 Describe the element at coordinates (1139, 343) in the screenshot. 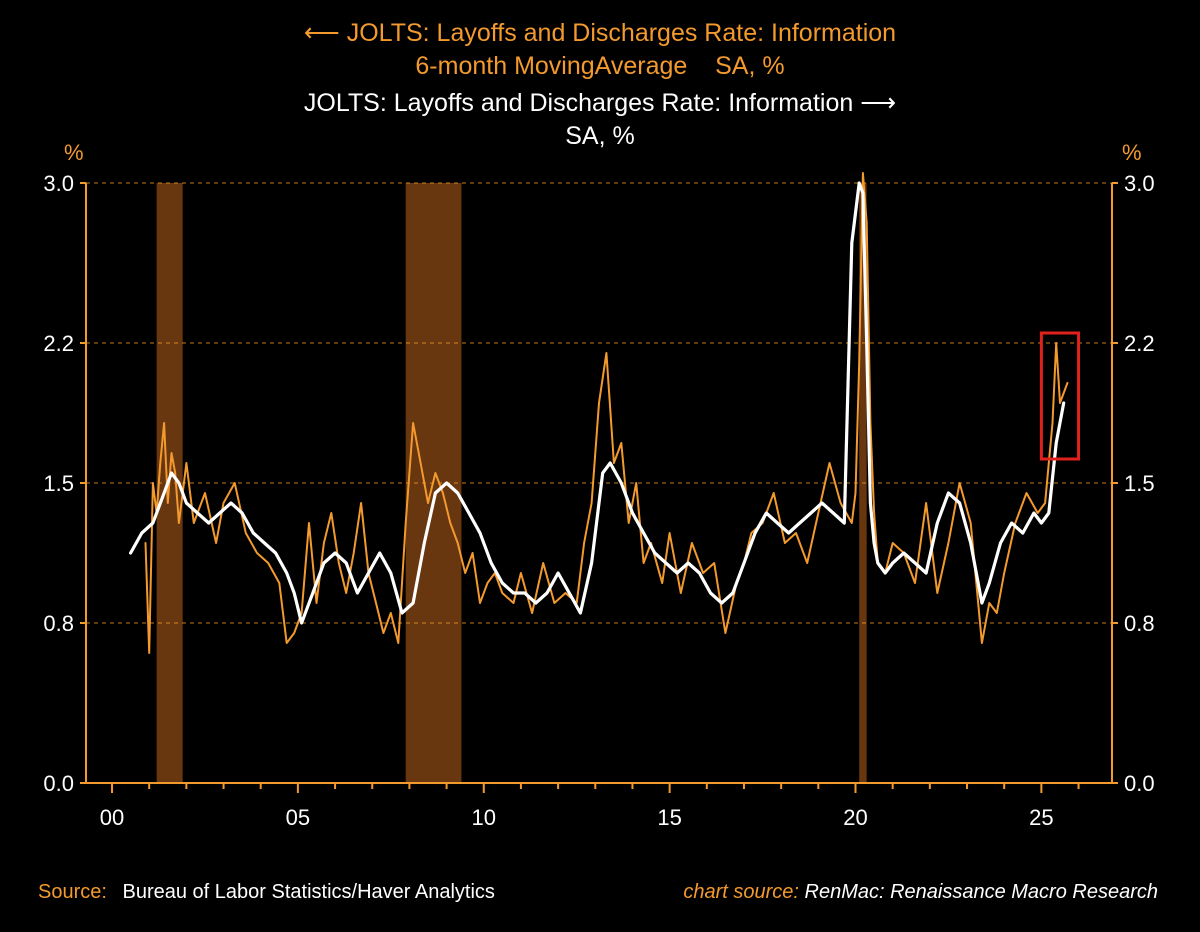

I see `right-y-tick-label-3: 2.2` at that location.